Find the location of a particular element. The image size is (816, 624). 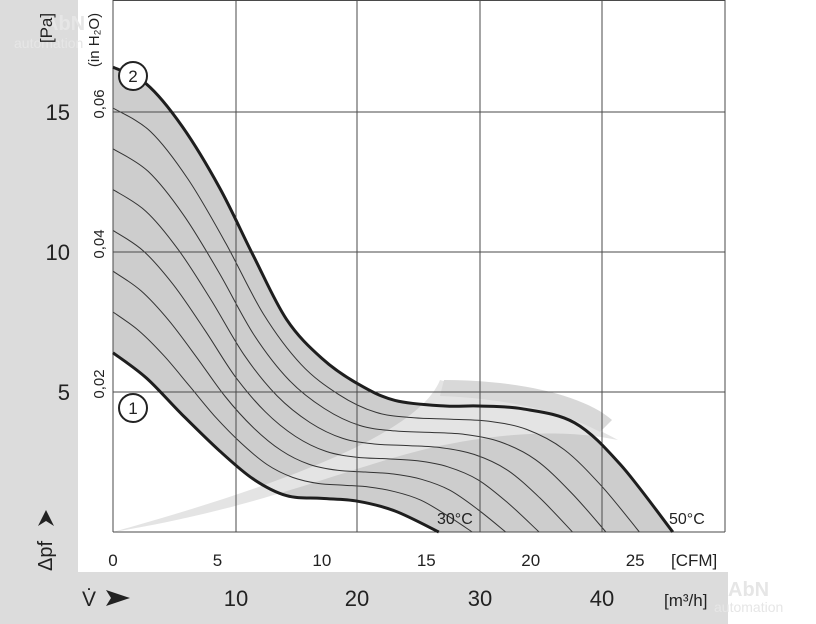

y-symbol-dpf: Δpf is located at coordinates (46, 556).